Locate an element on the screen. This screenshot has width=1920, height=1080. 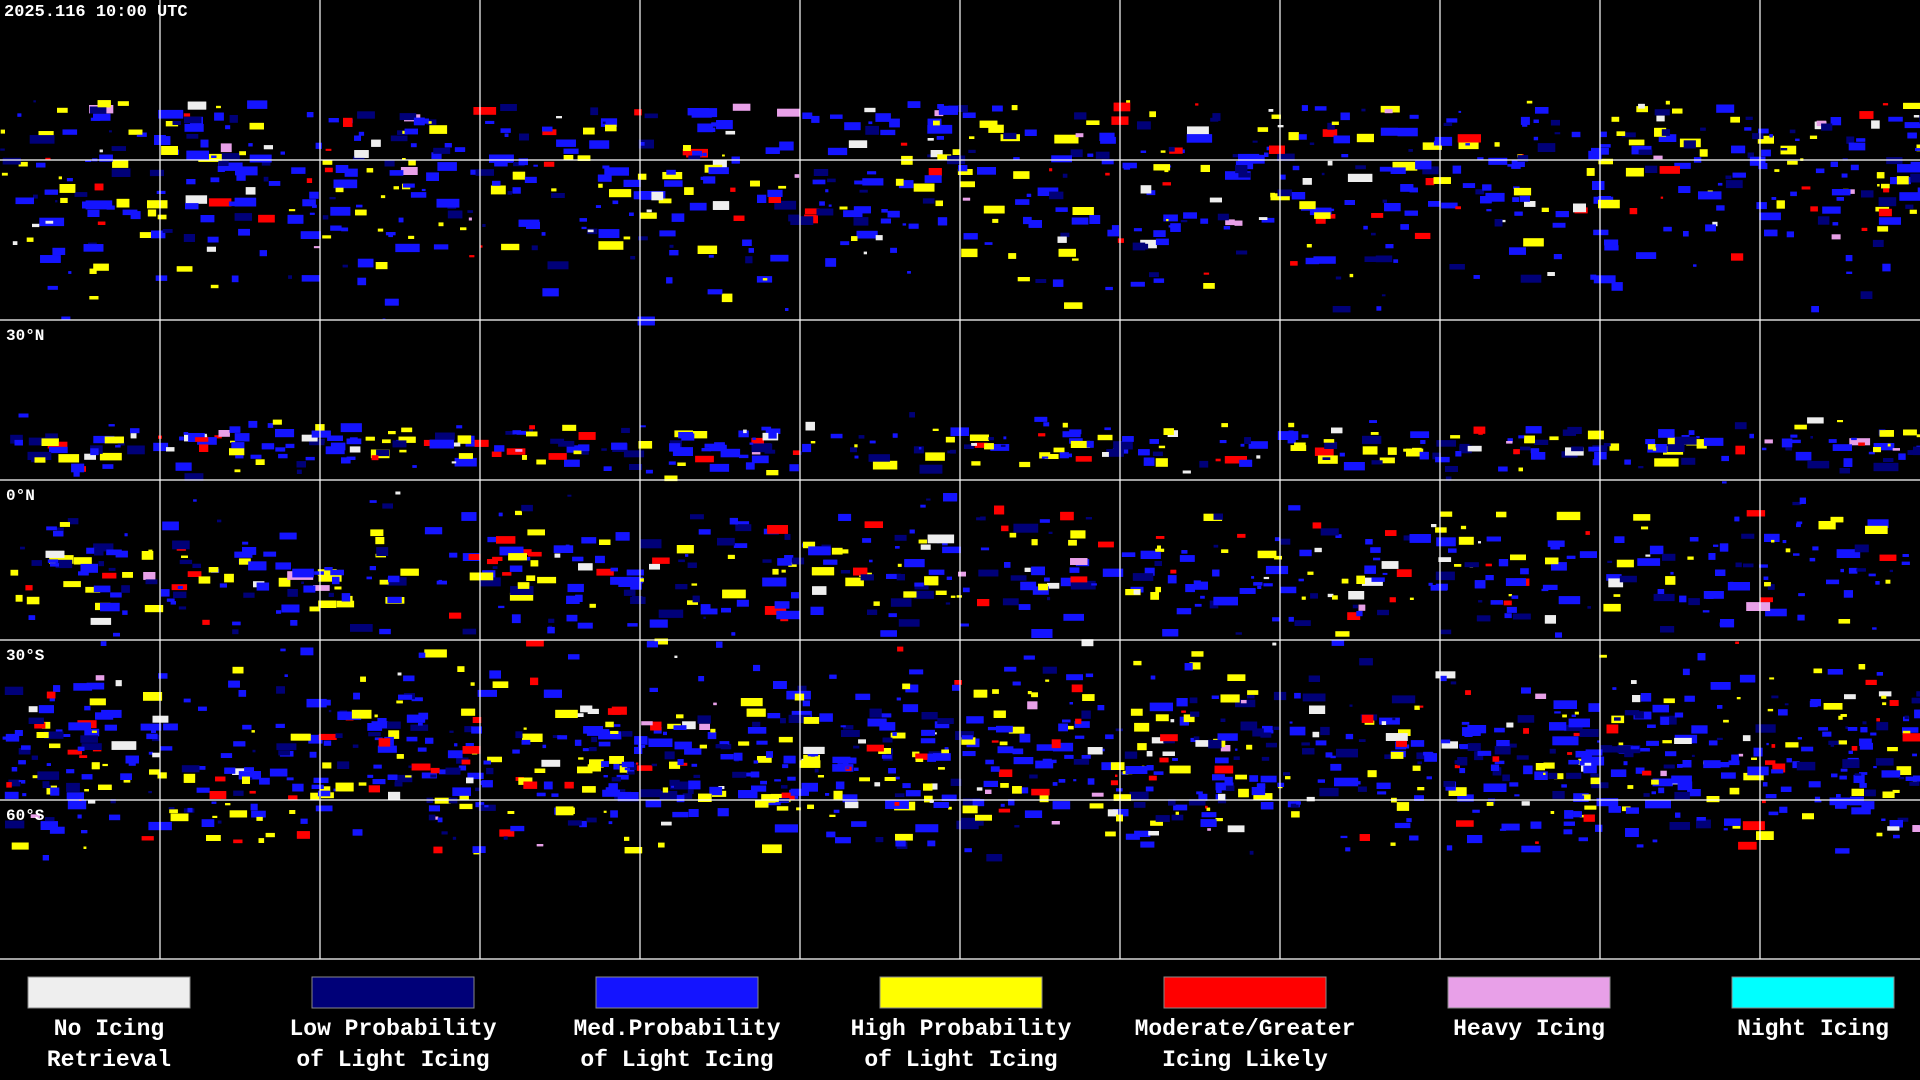
legend-label: High Probability is located at coordinates (961, 1029).